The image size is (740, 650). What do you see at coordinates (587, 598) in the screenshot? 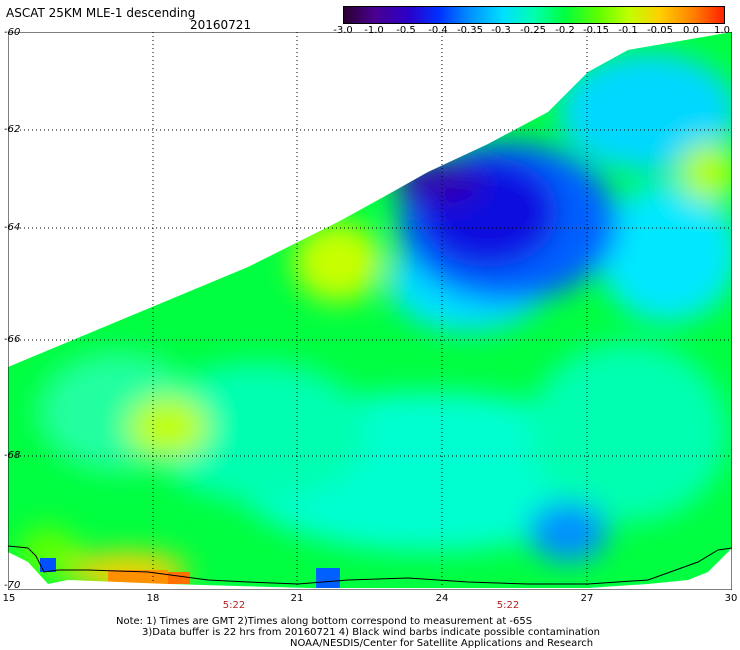
I see `lon-label: 27` at bounding box center [587, 598].